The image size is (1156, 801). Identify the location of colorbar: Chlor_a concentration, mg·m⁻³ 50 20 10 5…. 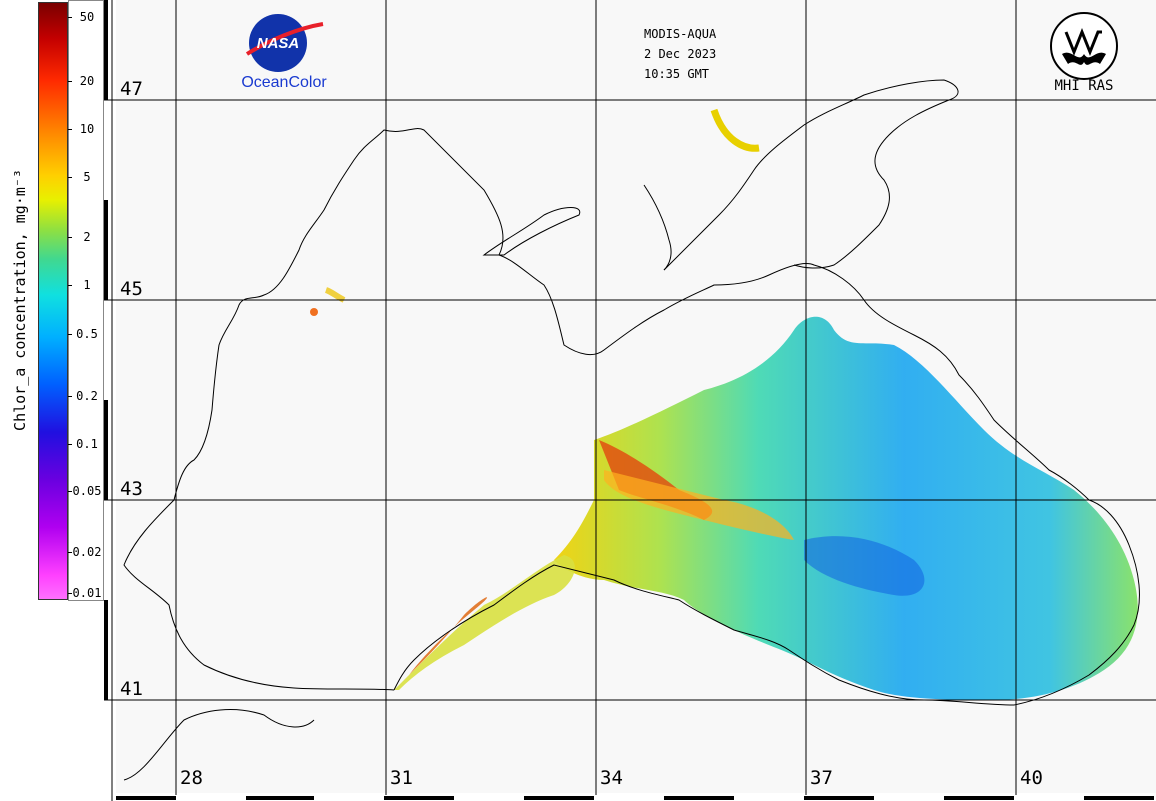
(52, 400).